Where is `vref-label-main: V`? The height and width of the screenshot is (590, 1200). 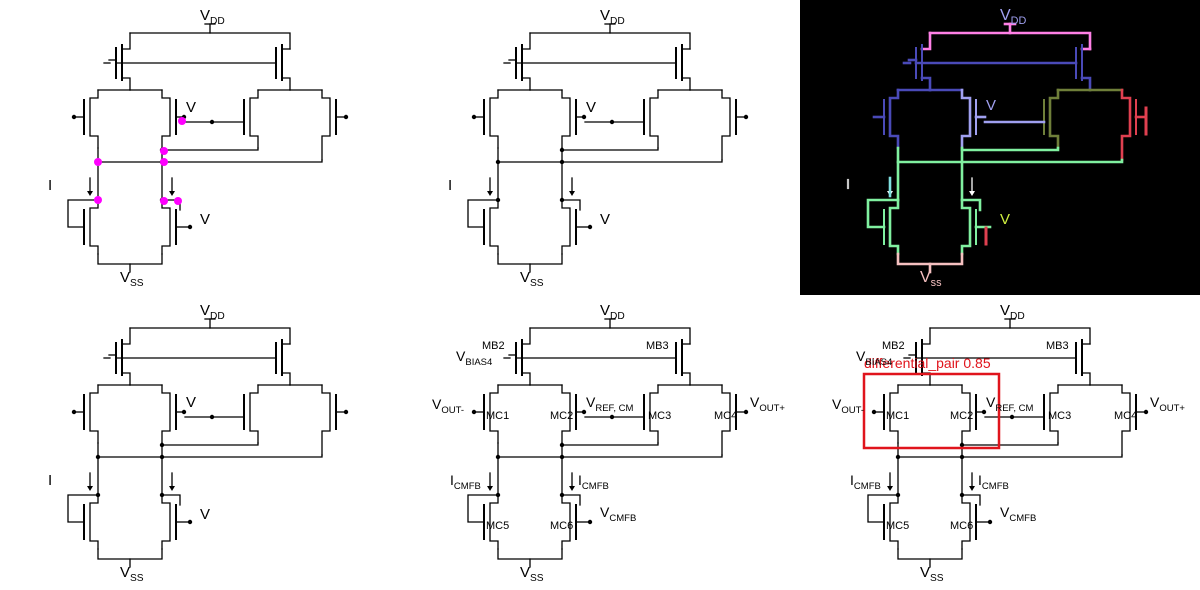 vref-label-main: V is located at coordinates (591, 402).